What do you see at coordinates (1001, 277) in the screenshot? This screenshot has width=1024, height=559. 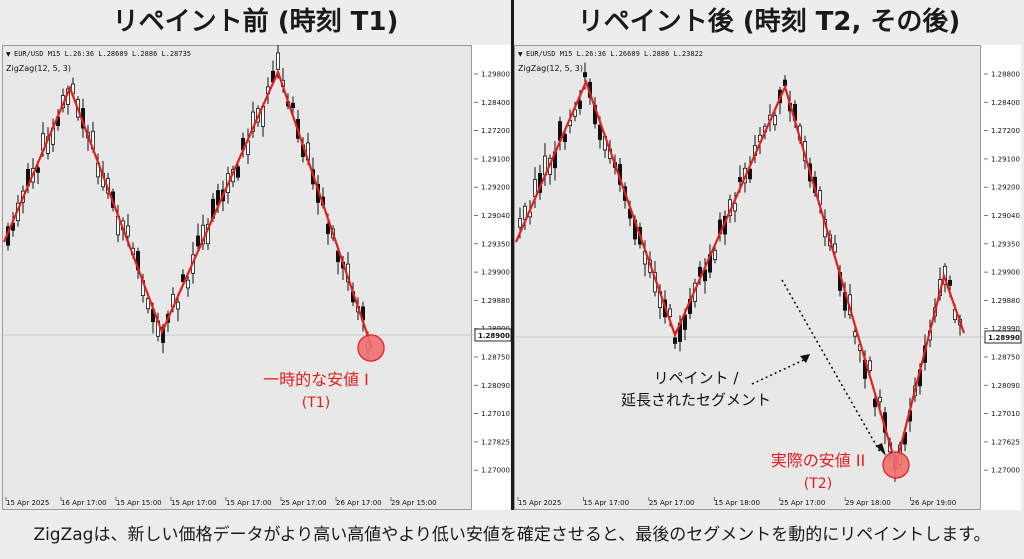 I see `right-price-axis` at bounding box center [1001, 277].